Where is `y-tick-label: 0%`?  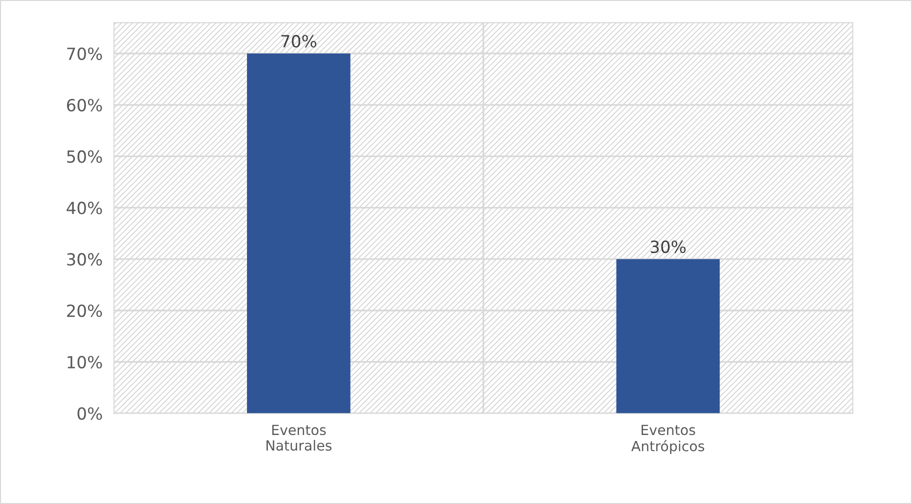
y-tick-label: 0% is located at coordinates (90, 413).